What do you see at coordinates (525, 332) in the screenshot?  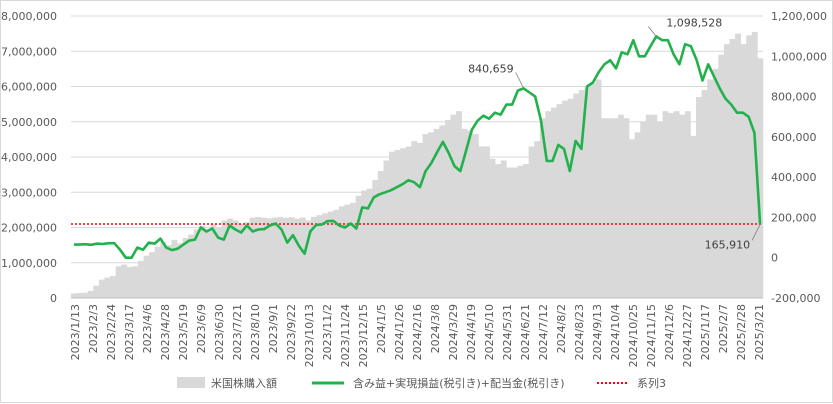 I see `x-tick-label: 2024/6/21` at bounding box center [525, 332].